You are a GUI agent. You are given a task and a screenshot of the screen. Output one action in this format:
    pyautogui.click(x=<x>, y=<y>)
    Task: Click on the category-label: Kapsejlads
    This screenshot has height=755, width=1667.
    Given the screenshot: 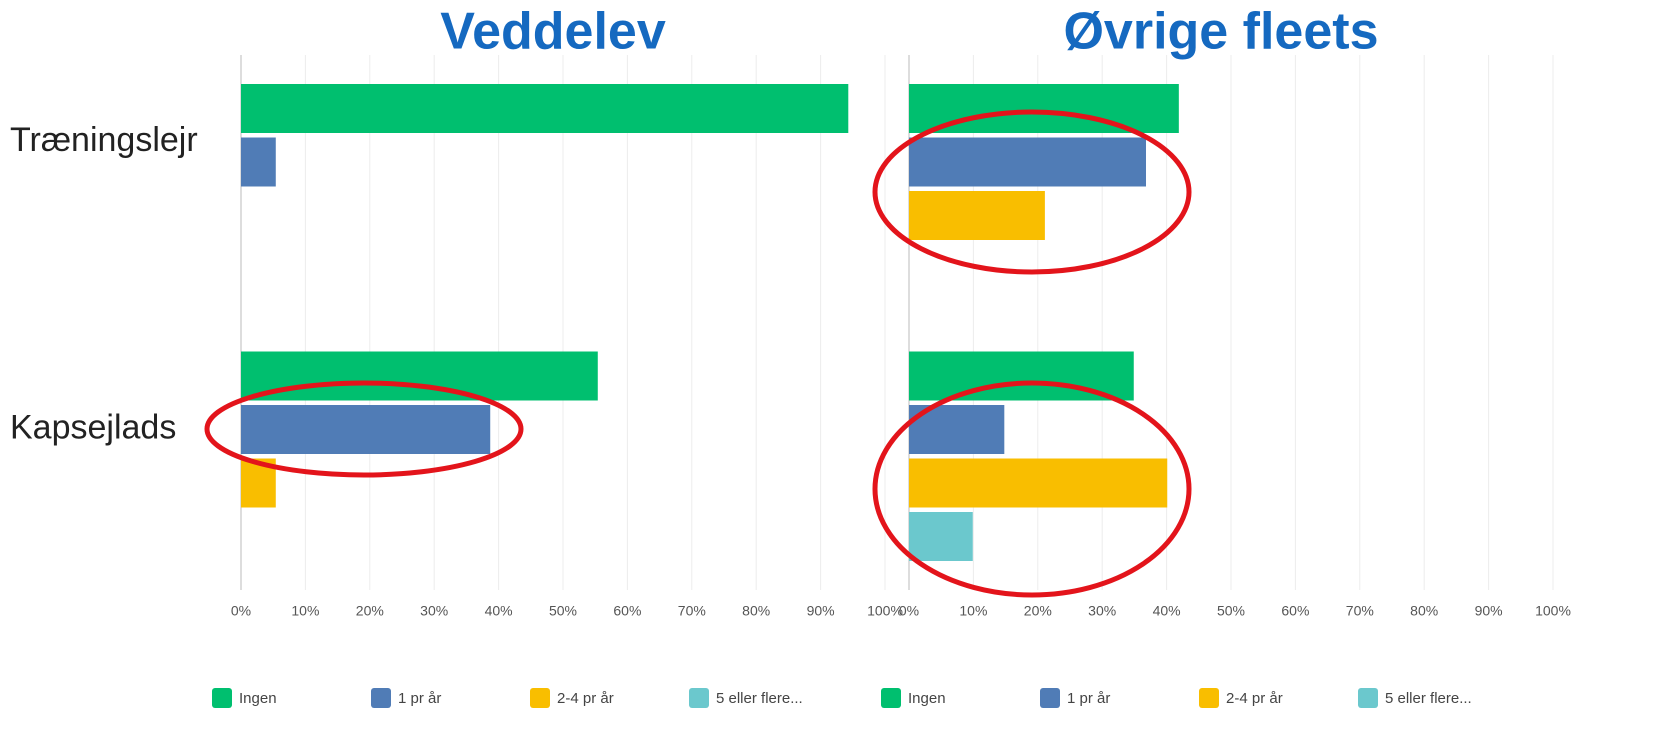 What is the action you would take?
    pyautogui.click(x=93, y=427)
    